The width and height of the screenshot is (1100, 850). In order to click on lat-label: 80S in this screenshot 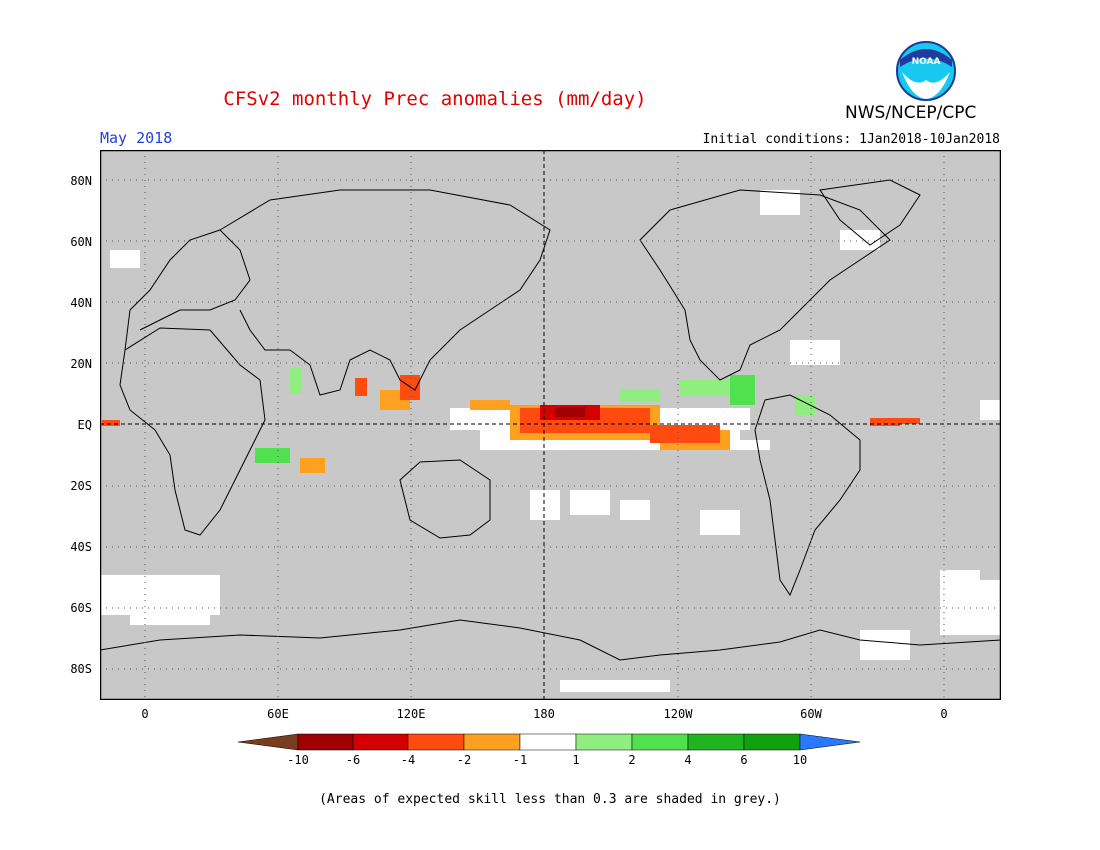, I will do `click(81, 669)`.